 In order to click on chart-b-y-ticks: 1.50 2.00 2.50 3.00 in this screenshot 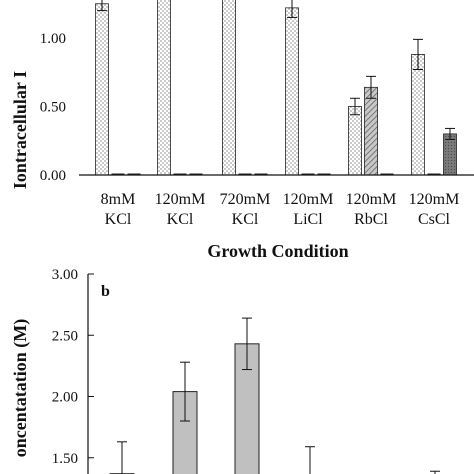, I will do `click(73, 367)`.